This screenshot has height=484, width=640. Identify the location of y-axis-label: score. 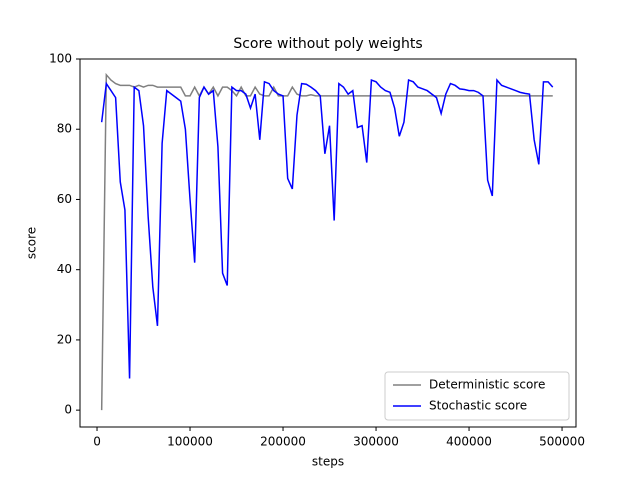
(32, 243).